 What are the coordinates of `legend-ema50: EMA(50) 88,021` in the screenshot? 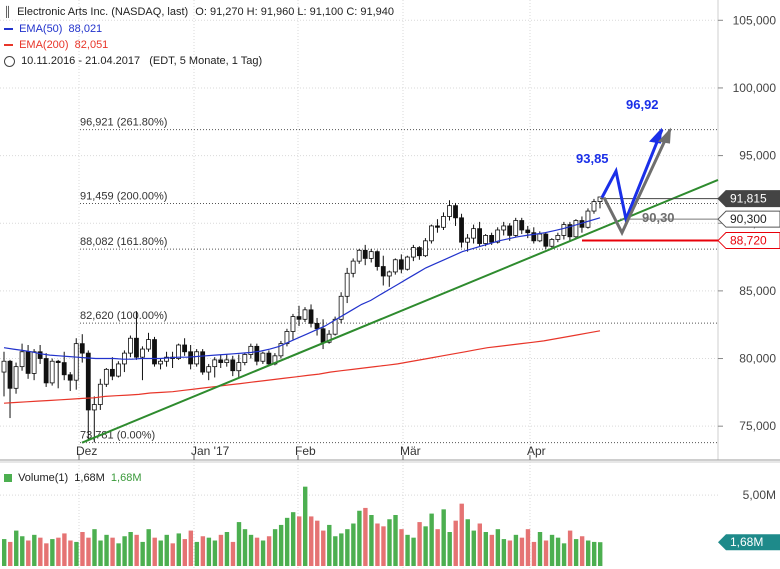 It's located at (199, 29).